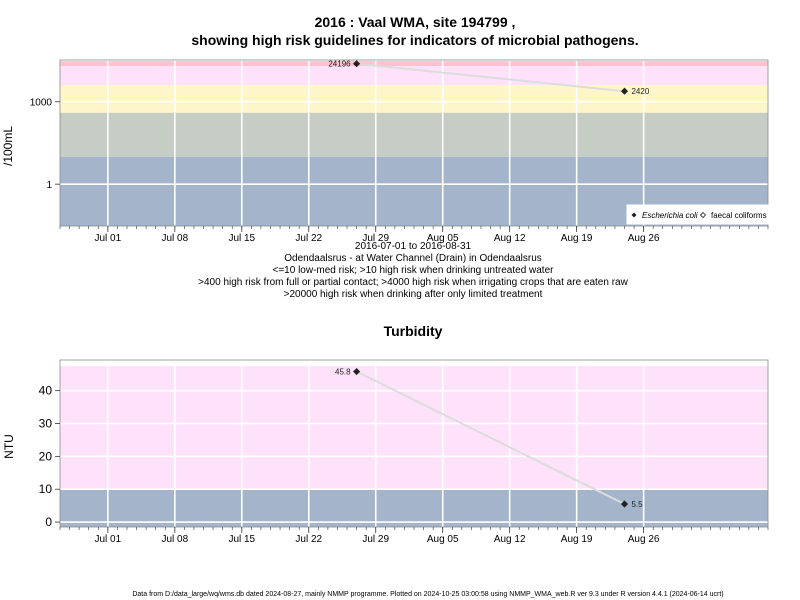 The height and width of the screenshot is (600, 800). What do you see at coordinates (49, 185) in the screenshot?
I see `y-tick-label: 1` at bounding box center [49, 185].